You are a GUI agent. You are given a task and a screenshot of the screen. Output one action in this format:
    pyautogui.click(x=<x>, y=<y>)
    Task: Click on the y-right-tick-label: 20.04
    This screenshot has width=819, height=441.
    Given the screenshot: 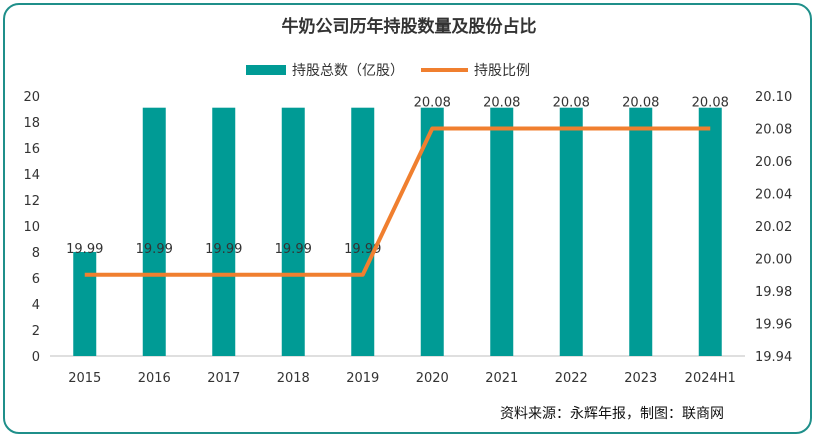 What is the action you would take?
    pyautogui.click(x=773, y=195)
    